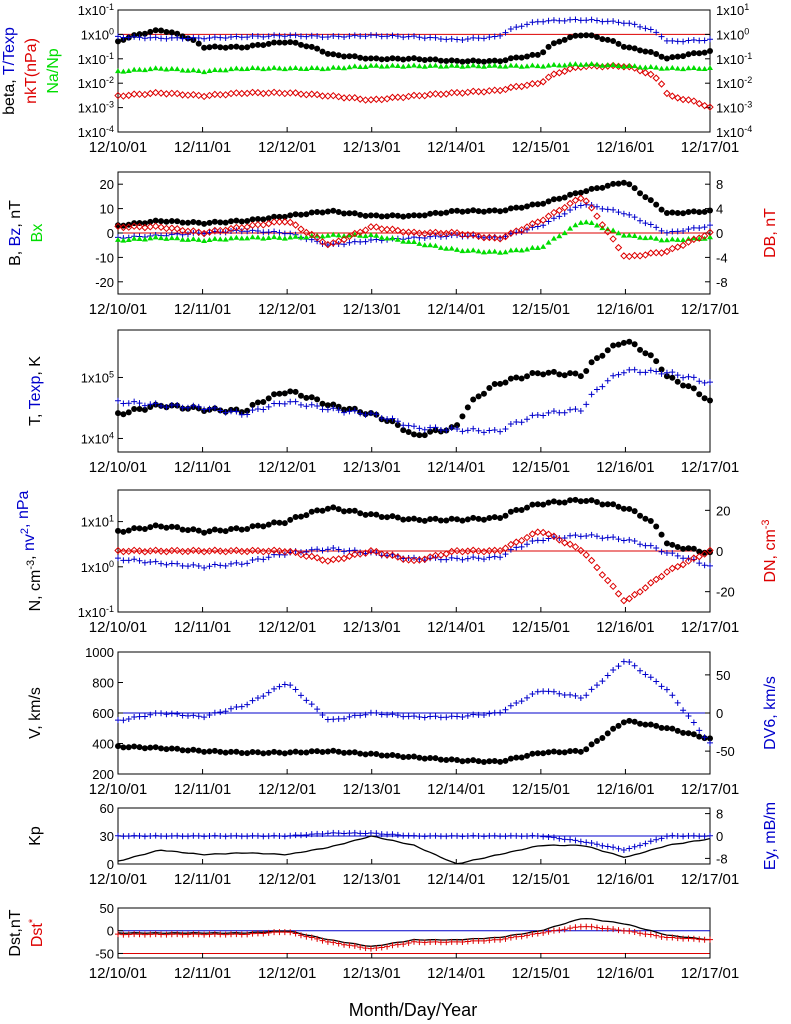  I want to click on y-axis-label: T, Texp, K, so click(35, 391).